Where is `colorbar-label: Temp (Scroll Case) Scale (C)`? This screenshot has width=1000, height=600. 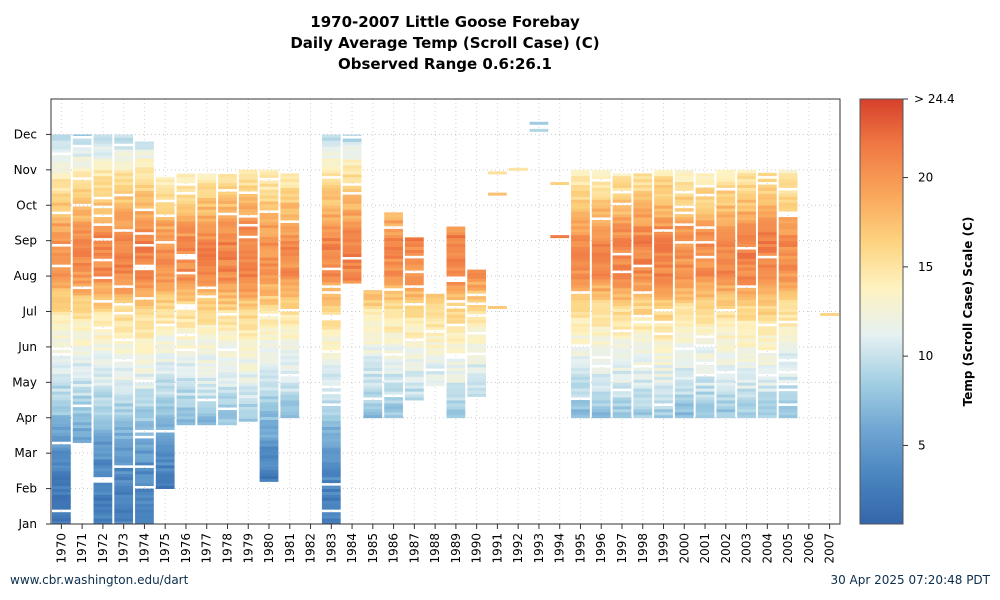 colorbar-label: Temp (Scroll Case) Scale (C) is located at coordinates (968, 312).